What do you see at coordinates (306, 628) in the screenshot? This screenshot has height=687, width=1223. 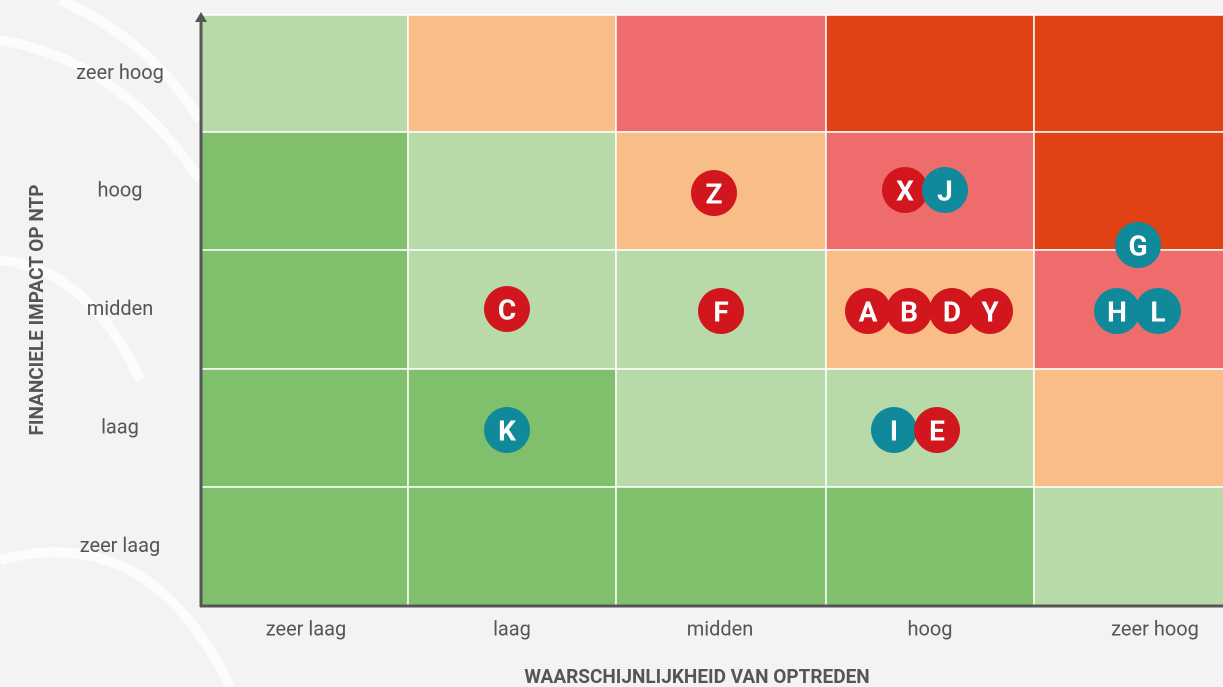 I see `x-level-label: zeer laag` at bounding box center [306, 628].